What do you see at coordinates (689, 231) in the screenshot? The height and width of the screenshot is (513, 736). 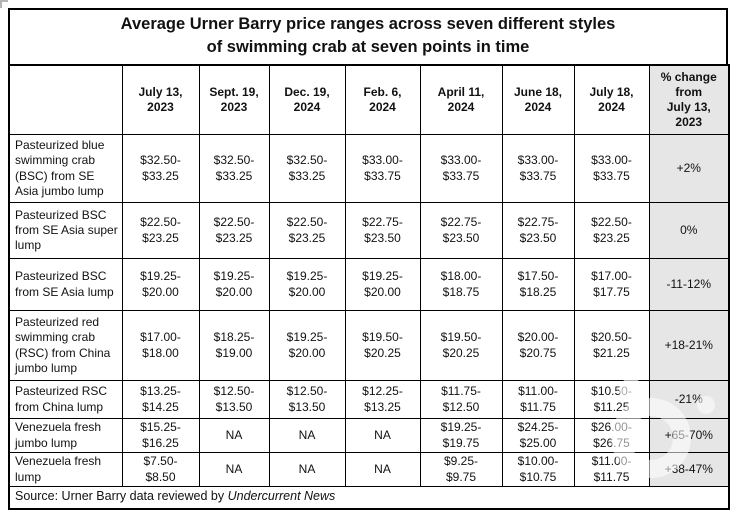 I see `pct-change-cell: 0%` at bounding box center [689, 231].